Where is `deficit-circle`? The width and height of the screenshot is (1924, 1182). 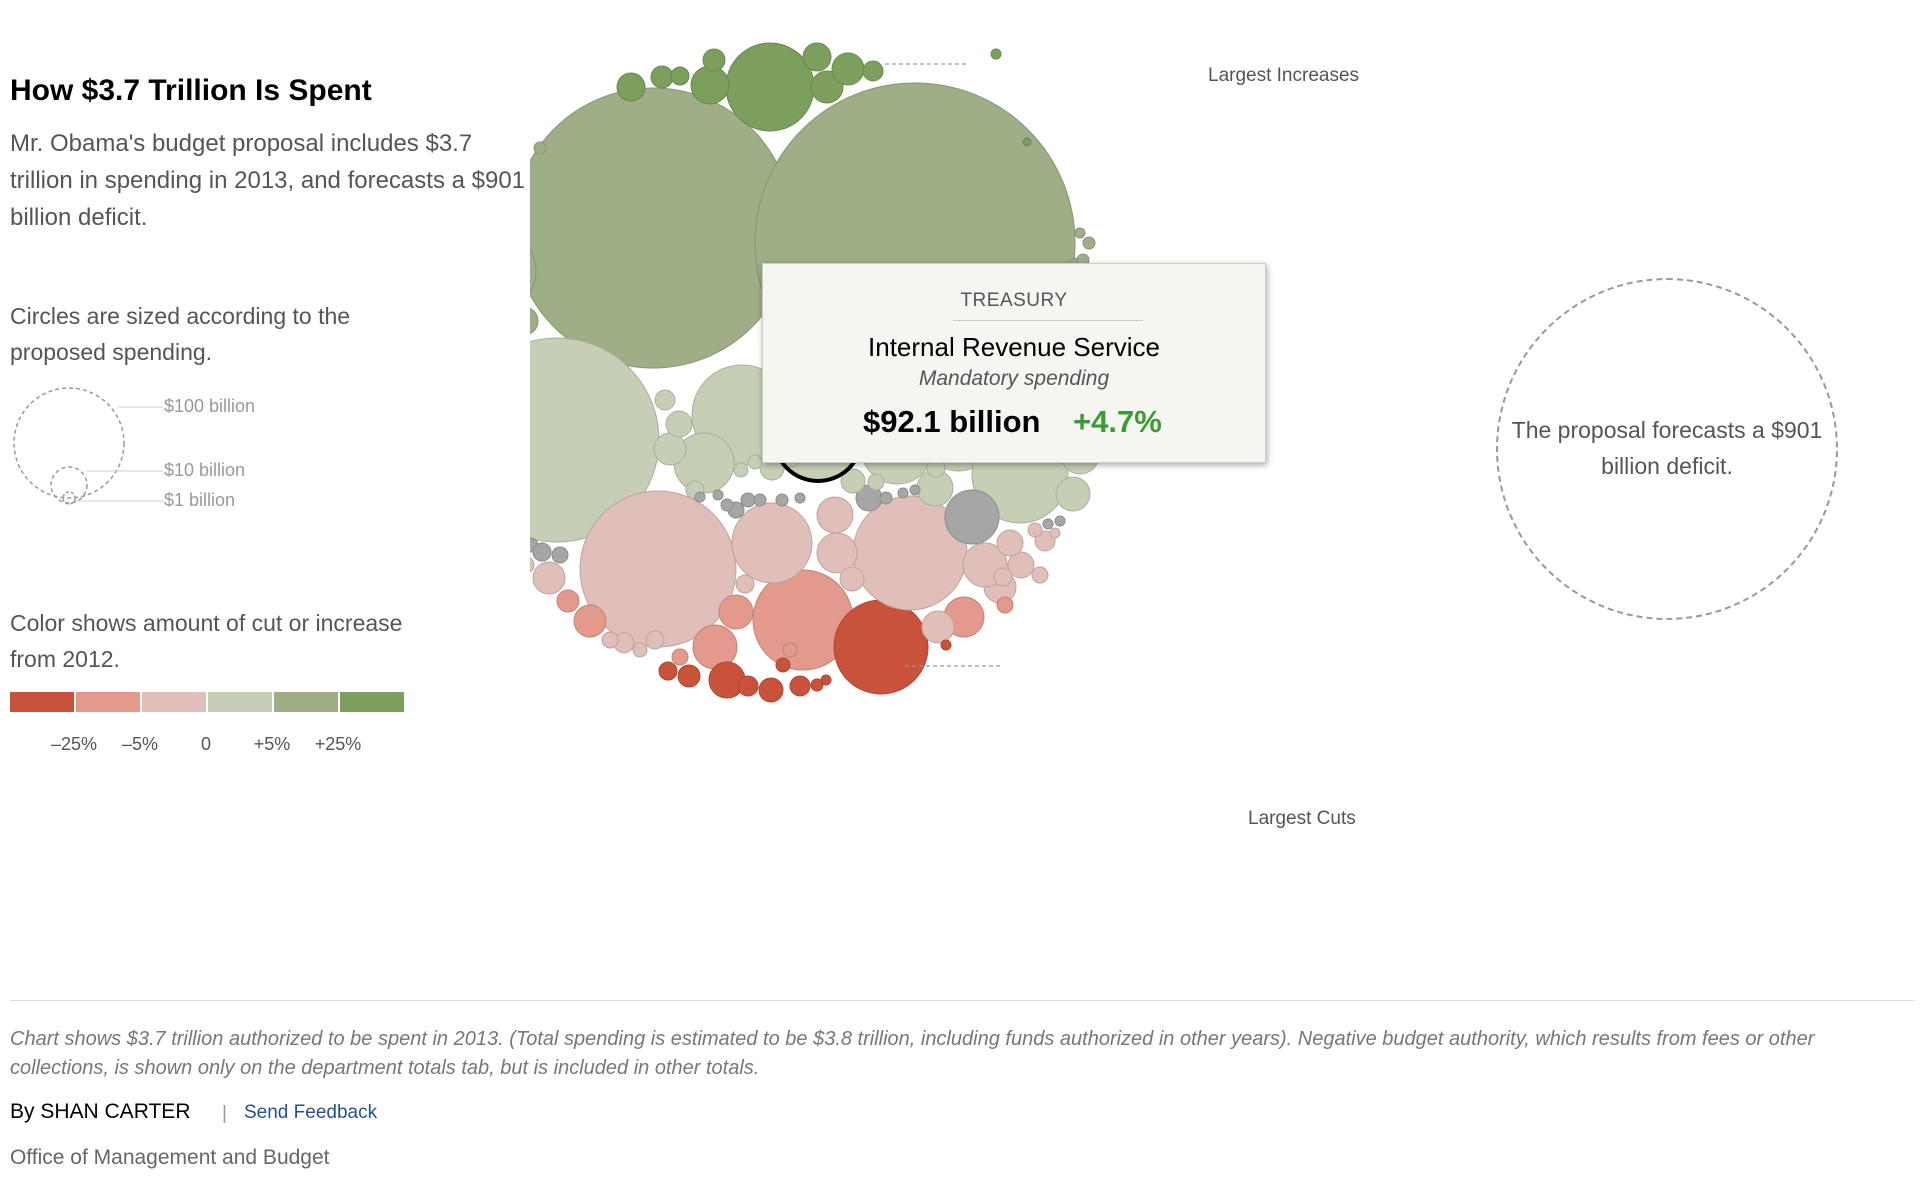
deficit-circle is located at coordinates (1667, 449).